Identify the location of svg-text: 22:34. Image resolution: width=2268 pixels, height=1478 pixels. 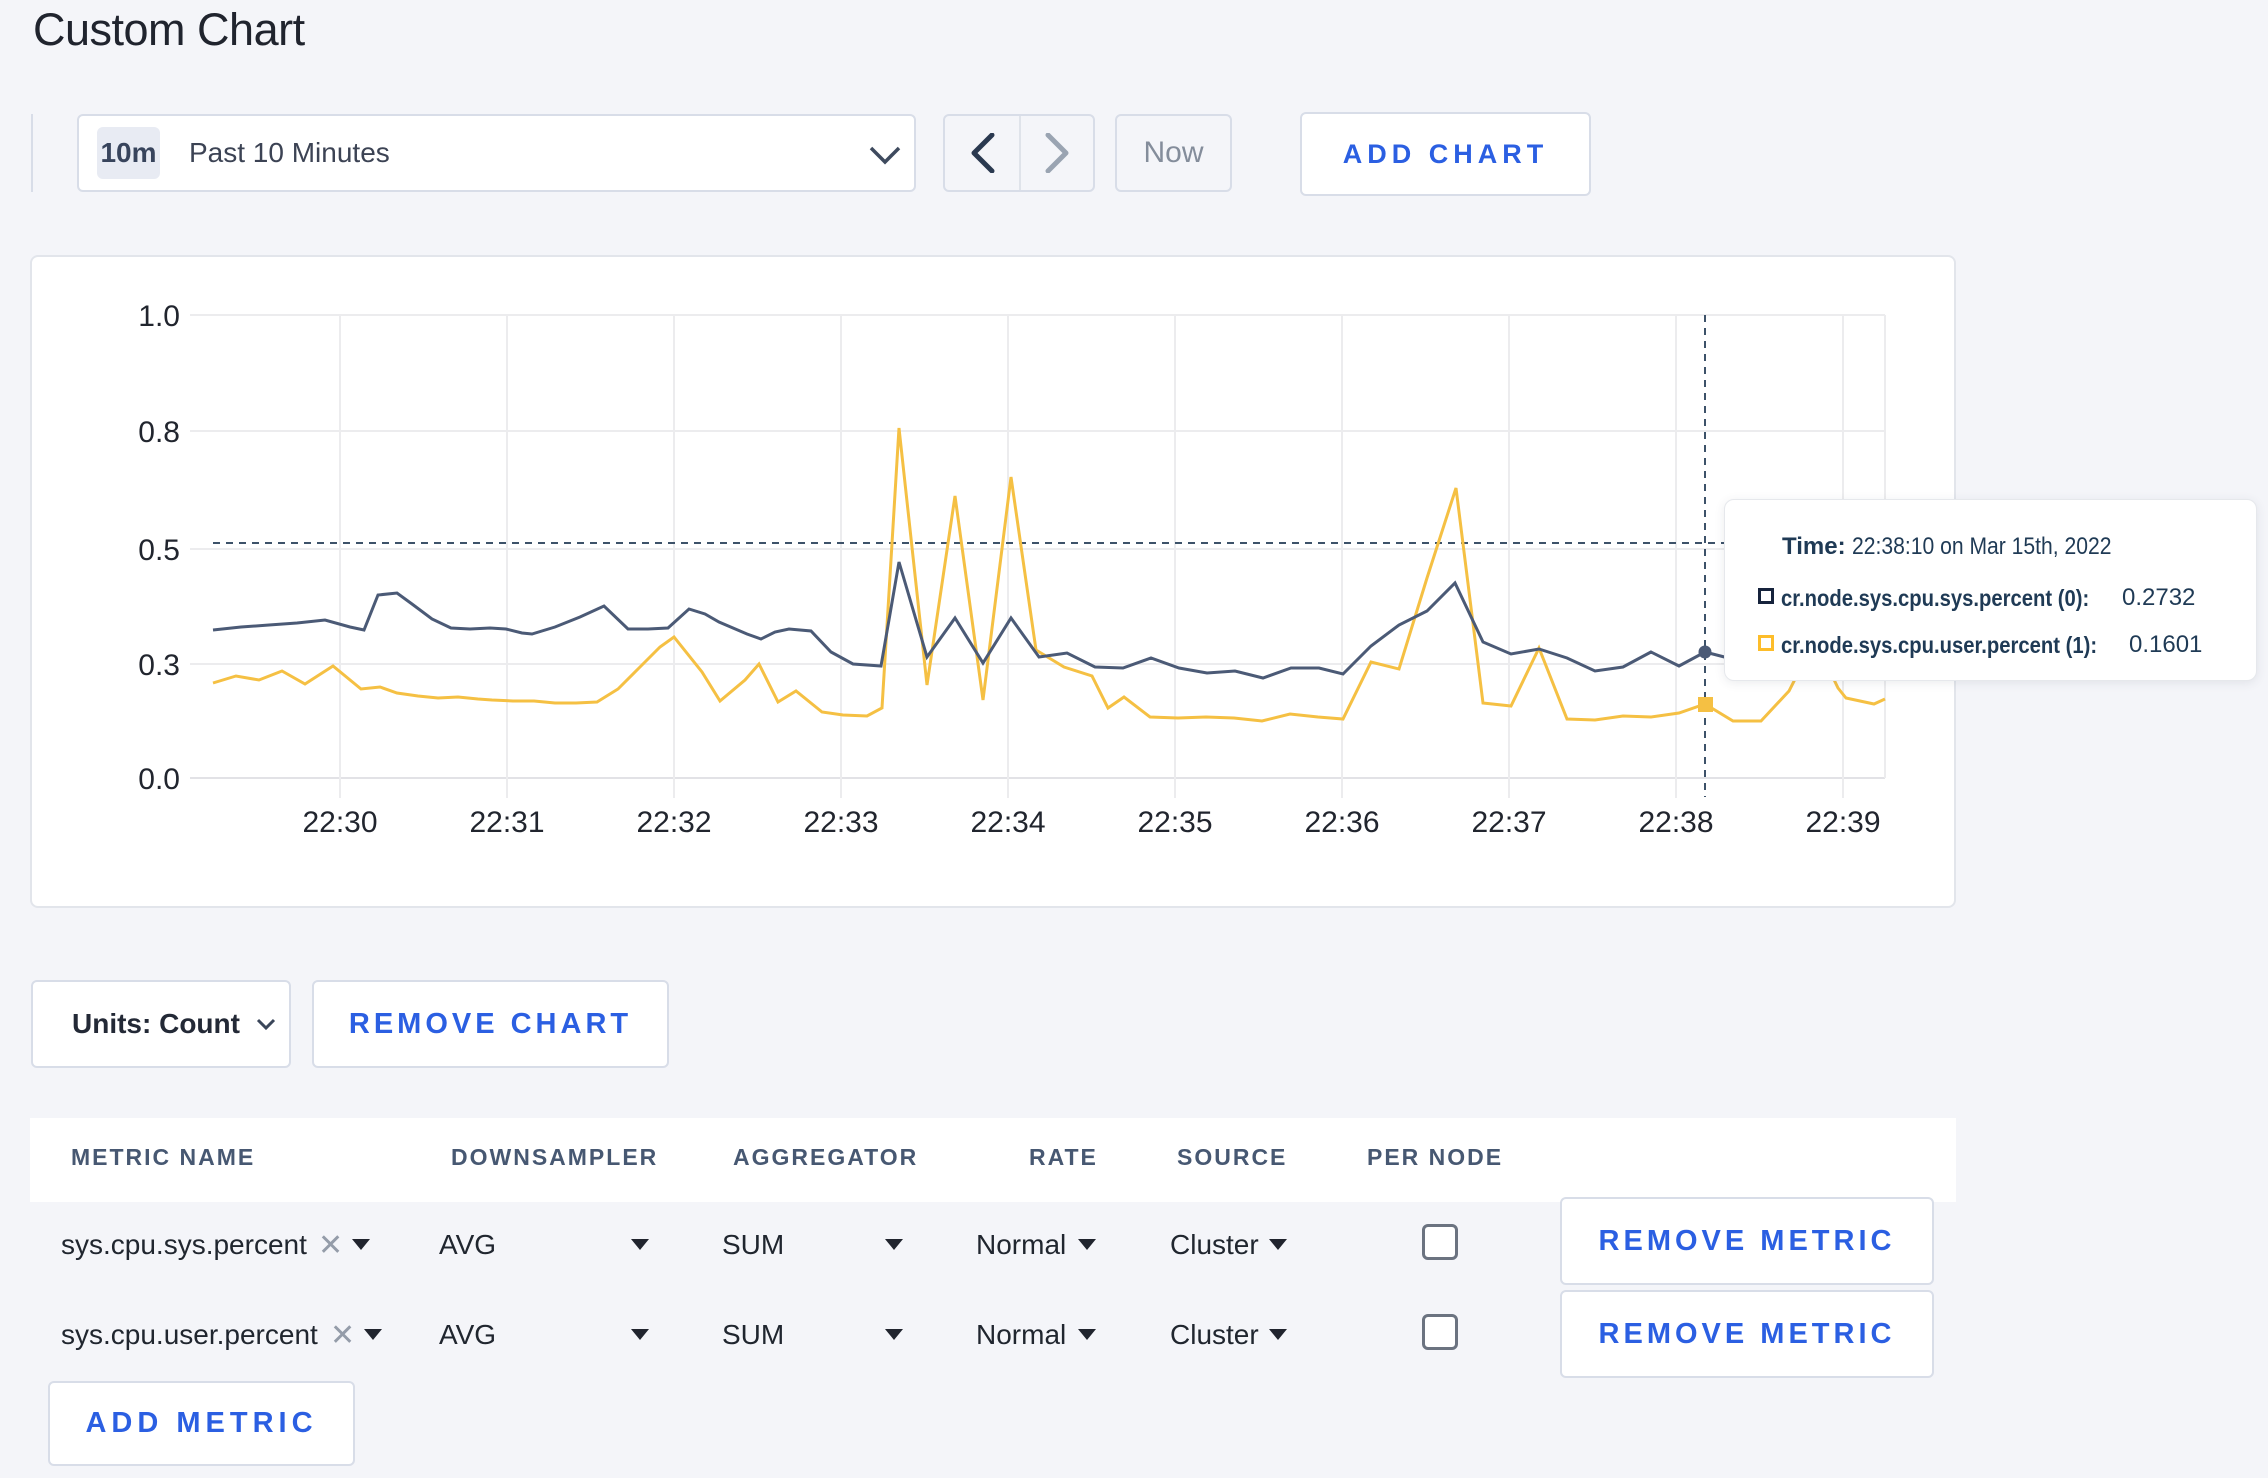
(1007, 822).